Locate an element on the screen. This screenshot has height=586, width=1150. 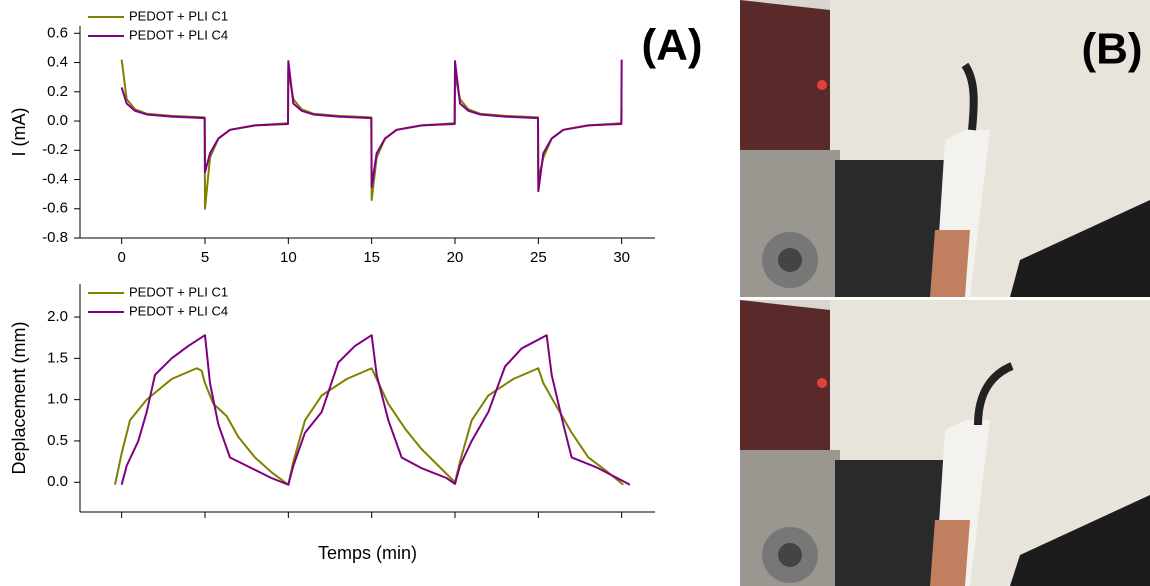
y-tick-label: -0.6 is located at coordinates (55, 208).